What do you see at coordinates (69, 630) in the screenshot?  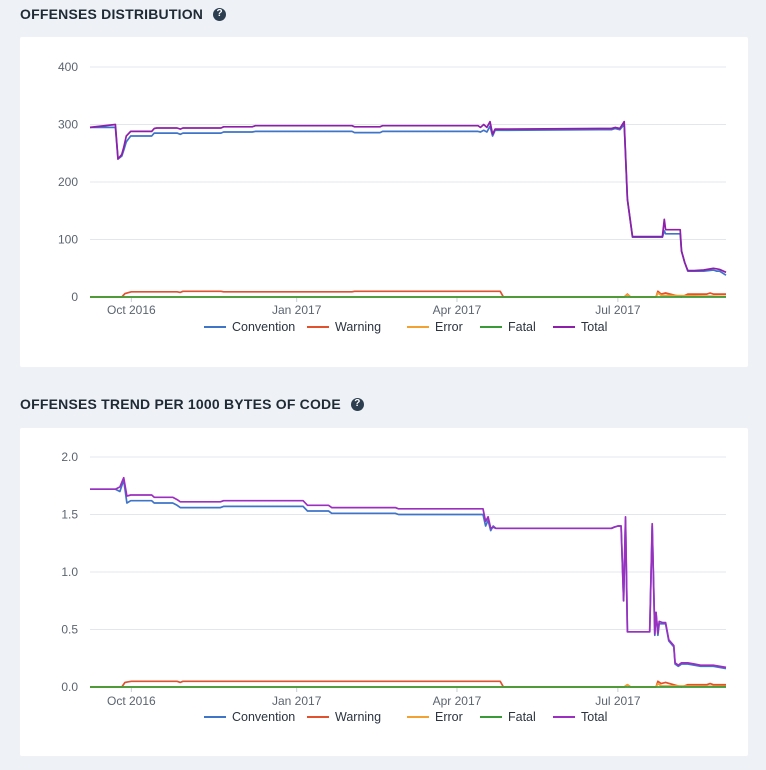 I see `y-tick-label: 0.5` at bounding box center [69, 630].